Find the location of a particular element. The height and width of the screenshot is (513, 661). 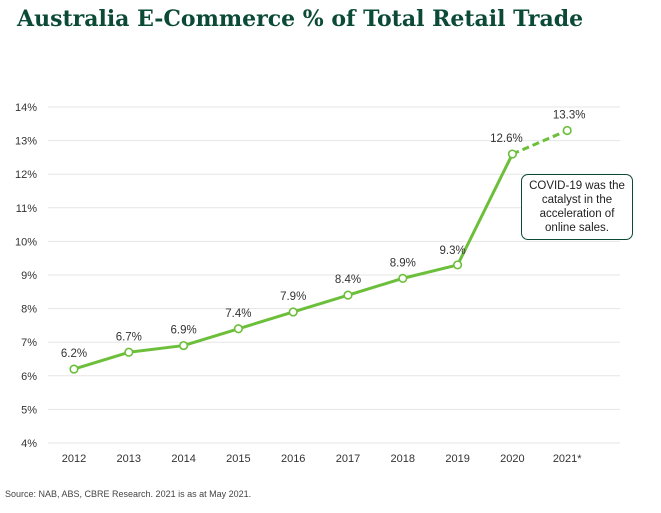

x-tick-label: 2019 is located at coordinates (457, 459).